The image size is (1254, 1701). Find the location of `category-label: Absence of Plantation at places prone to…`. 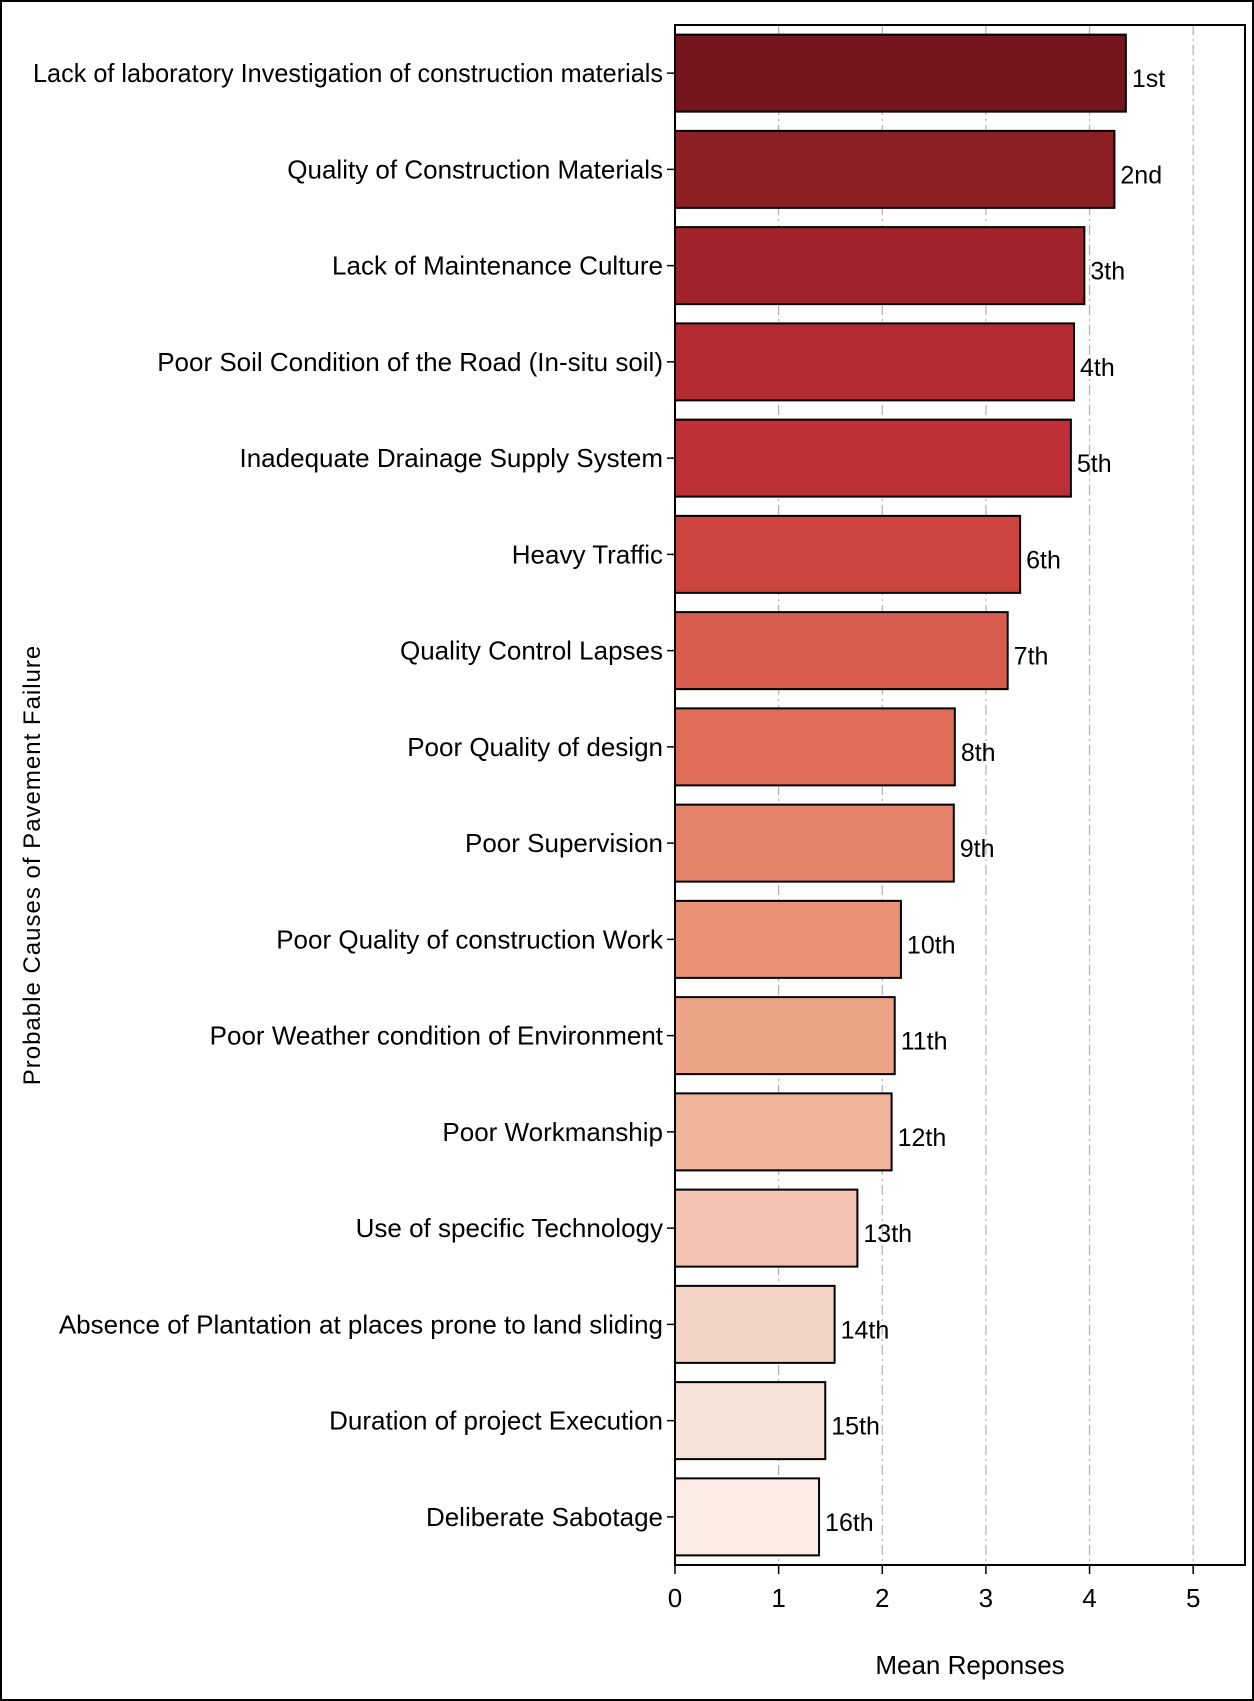

category-label: Absence of Plantation at places prone to… is located at coordinates (361, 1324).